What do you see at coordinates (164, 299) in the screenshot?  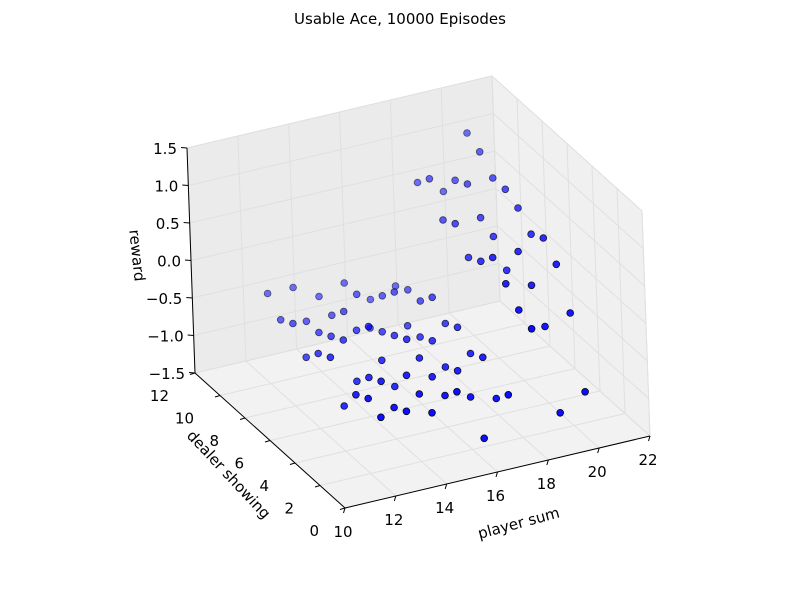 I see `z-tick-label: −0.5` at bounding box center [164, 299].